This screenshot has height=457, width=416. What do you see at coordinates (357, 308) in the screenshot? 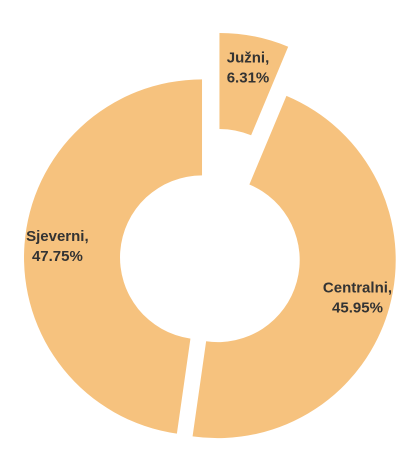
I see `slice-value-label: 45.95%` at bounding box center [357, 308].